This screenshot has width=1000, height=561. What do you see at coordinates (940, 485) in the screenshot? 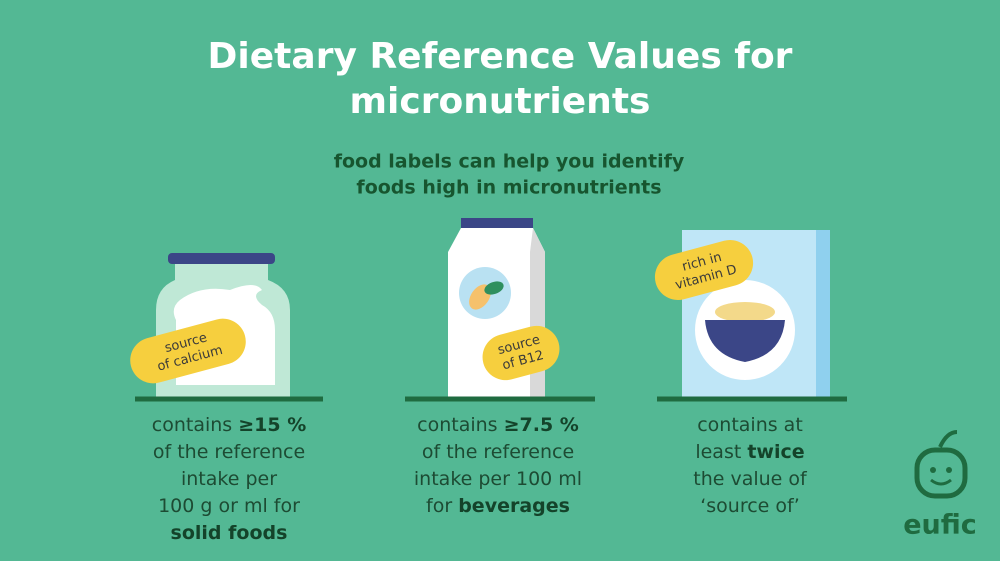
I see `logo: eufic` at bounding box center [940, 485].